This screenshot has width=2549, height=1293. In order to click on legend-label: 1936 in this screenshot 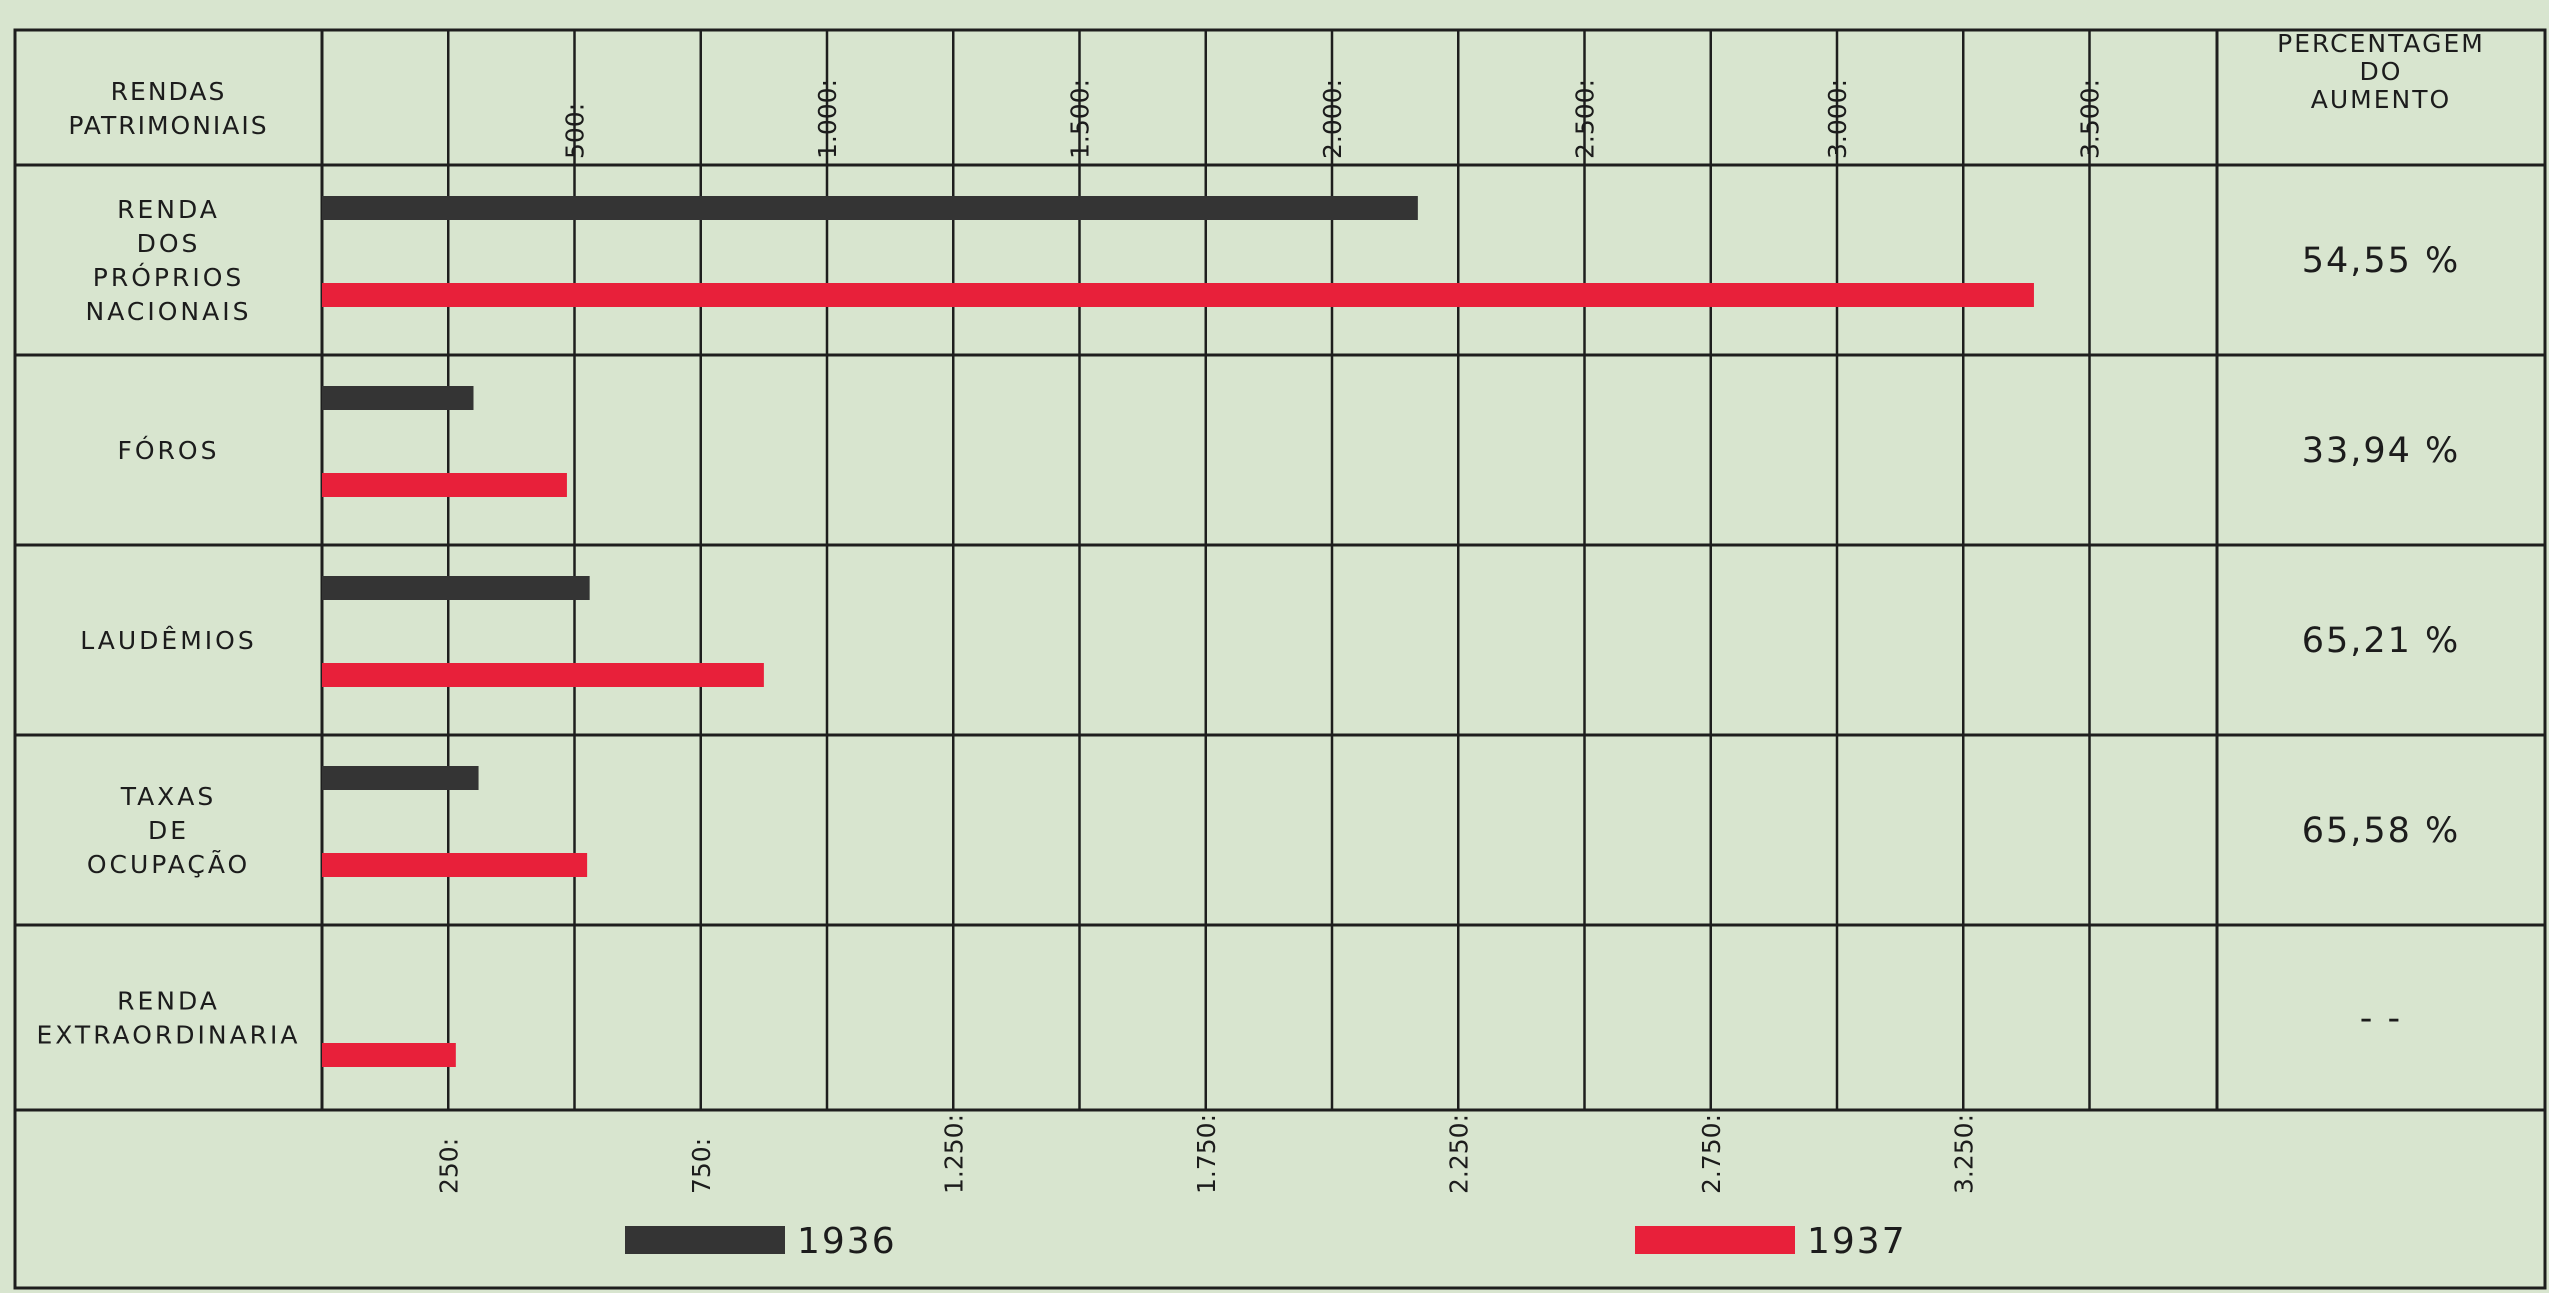, I will do `click(847, 1241)`.